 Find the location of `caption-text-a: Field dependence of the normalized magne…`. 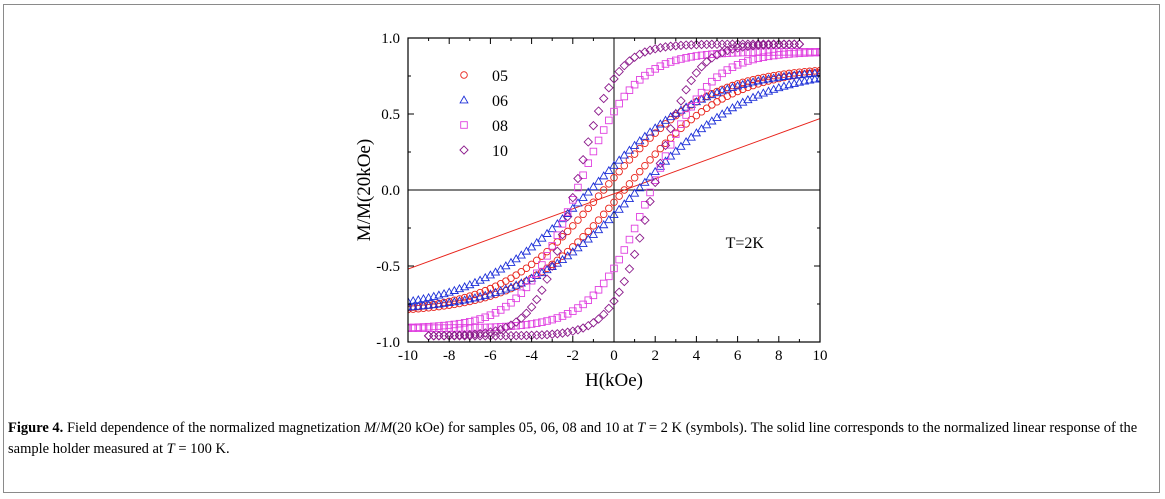

caption-text-a: Field dependence of the normalized magne… is located at coordinates (214, 428).